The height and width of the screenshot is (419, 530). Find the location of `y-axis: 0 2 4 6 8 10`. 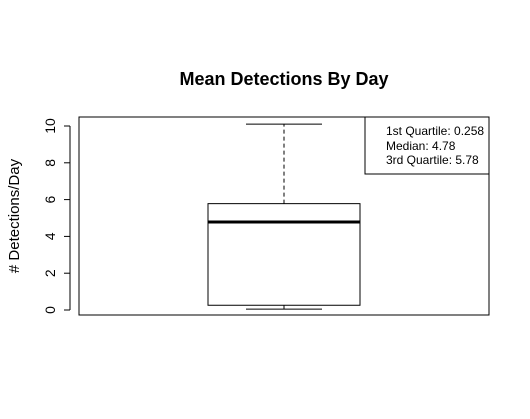

y-axis: 0 2 4 6 8 10 is located at coordinates (56, 216).